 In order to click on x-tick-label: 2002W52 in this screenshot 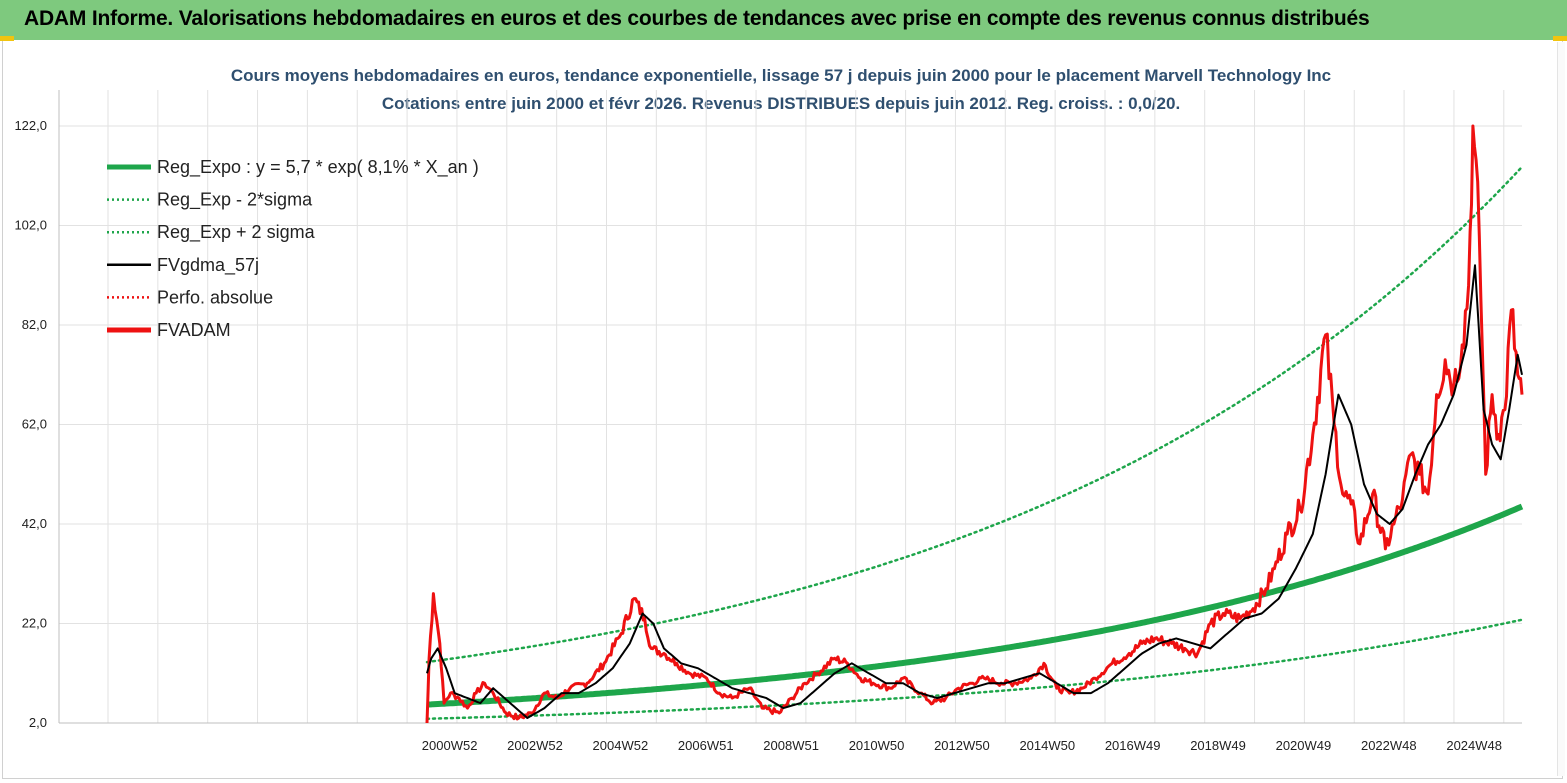, I will do `click(535, 745)`.